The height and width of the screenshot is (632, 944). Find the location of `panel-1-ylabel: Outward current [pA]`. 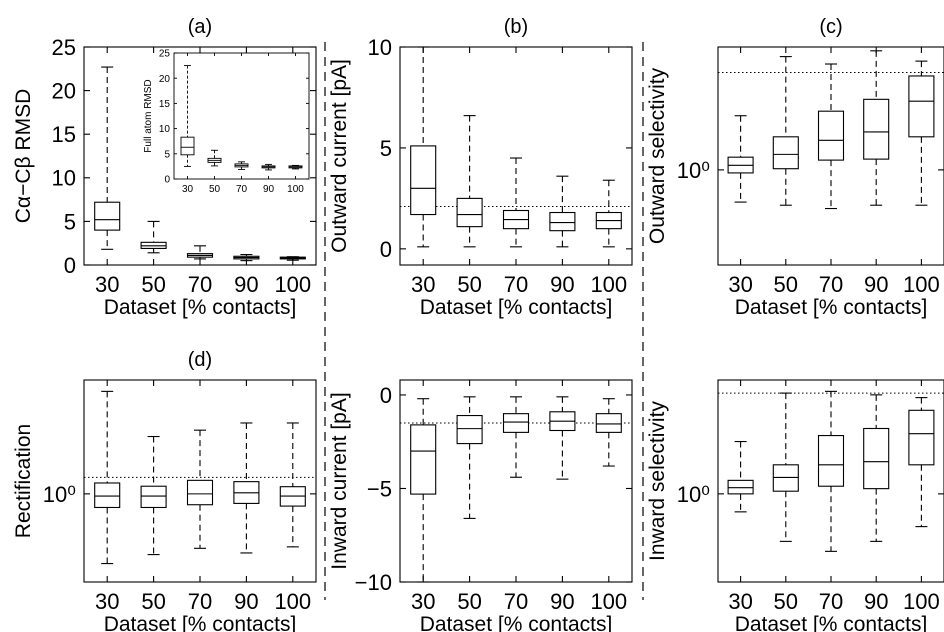

panel-1-ylabel: Outward current [pA] is located at coordinates (339, 156).